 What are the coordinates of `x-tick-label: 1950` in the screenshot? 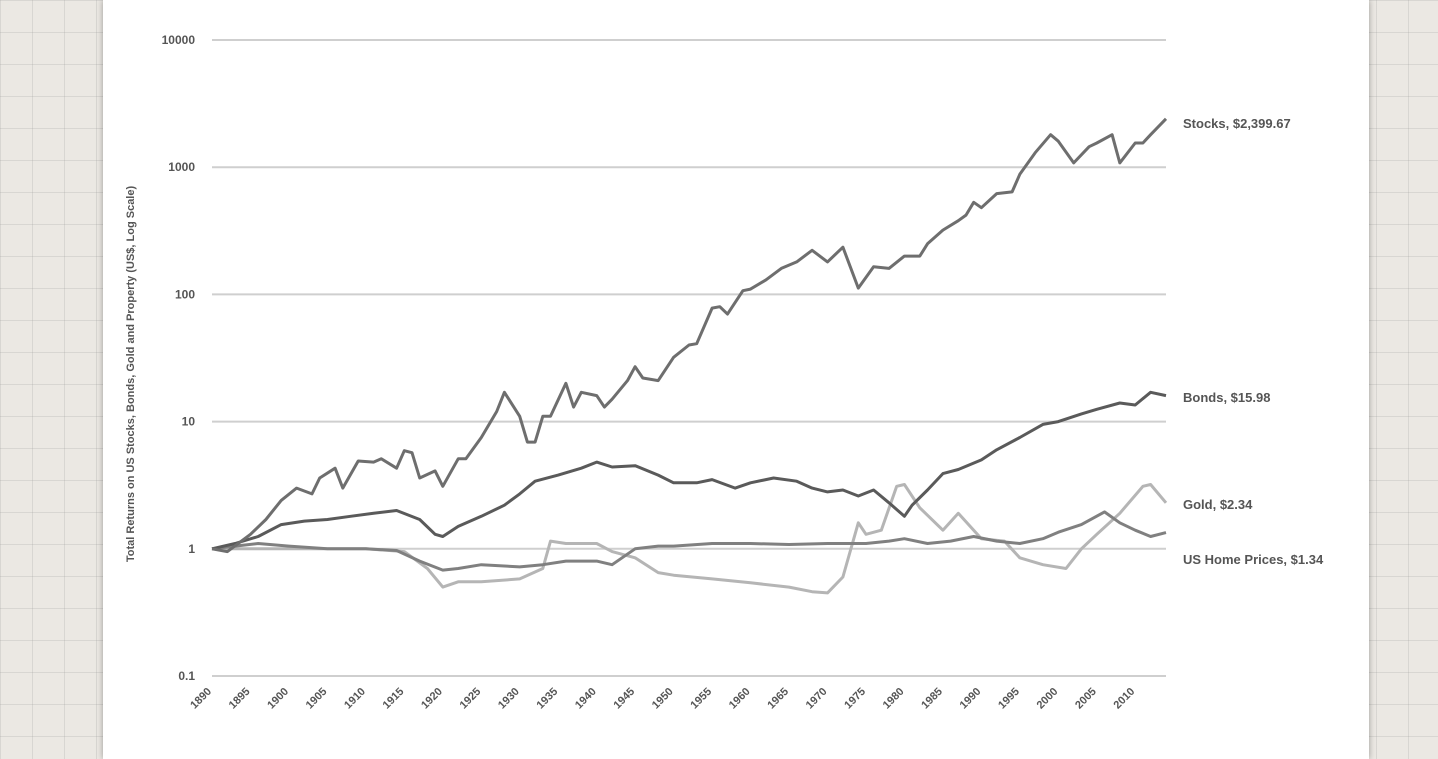 It's located at (663, 699).